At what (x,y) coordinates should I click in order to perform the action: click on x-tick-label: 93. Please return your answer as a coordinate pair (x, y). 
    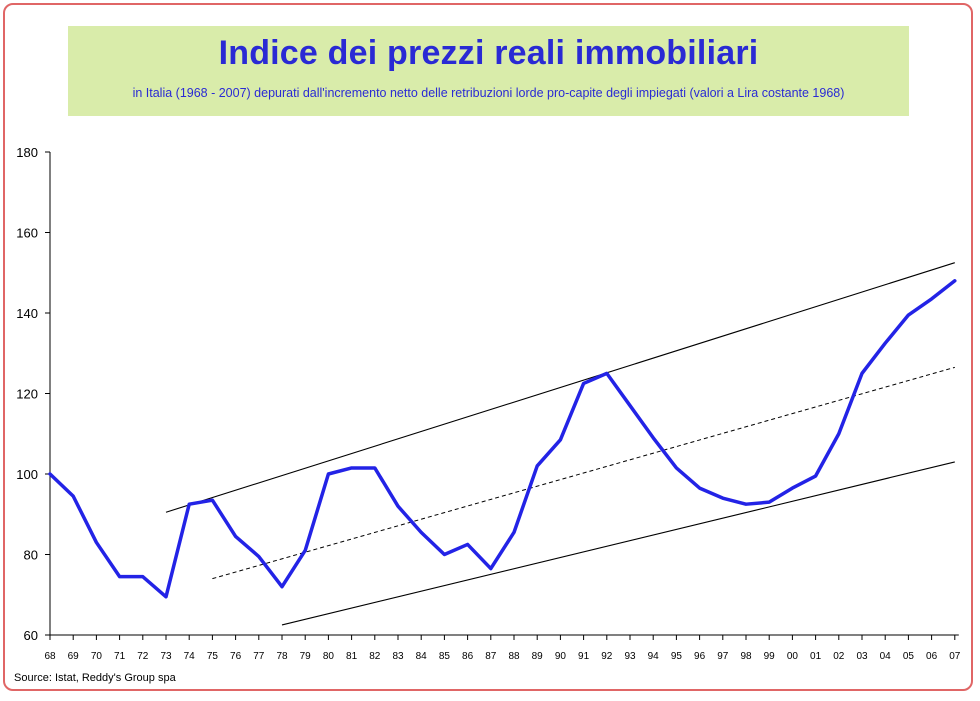
    Looking at the image, I should click on (630, 656).